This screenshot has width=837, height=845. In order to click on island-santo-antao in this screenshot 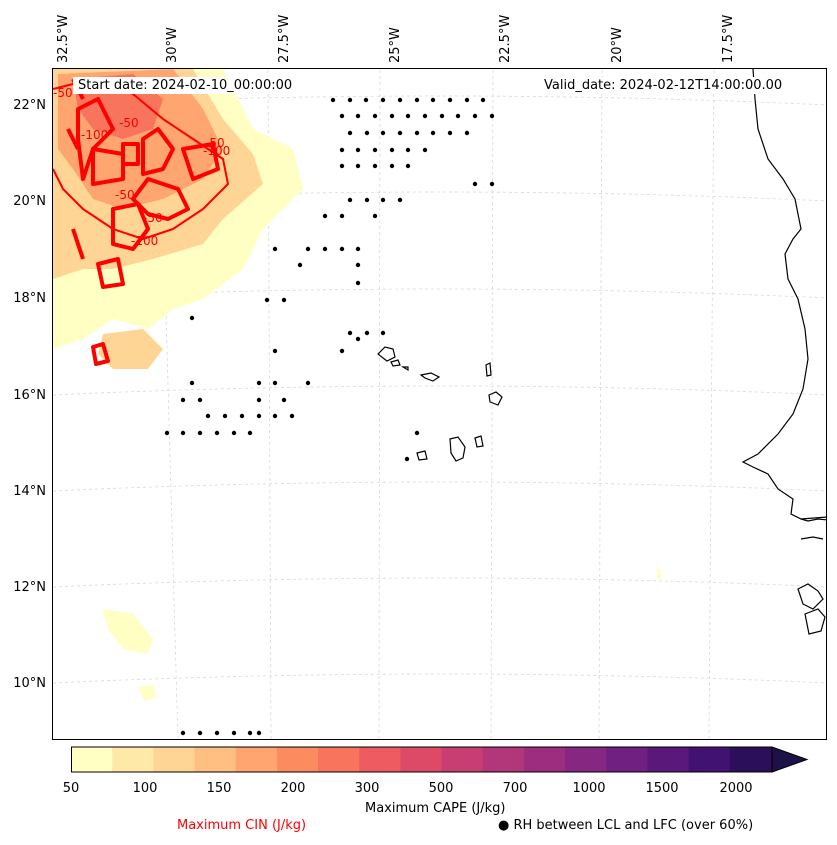, I will do `click(386, 354)`.